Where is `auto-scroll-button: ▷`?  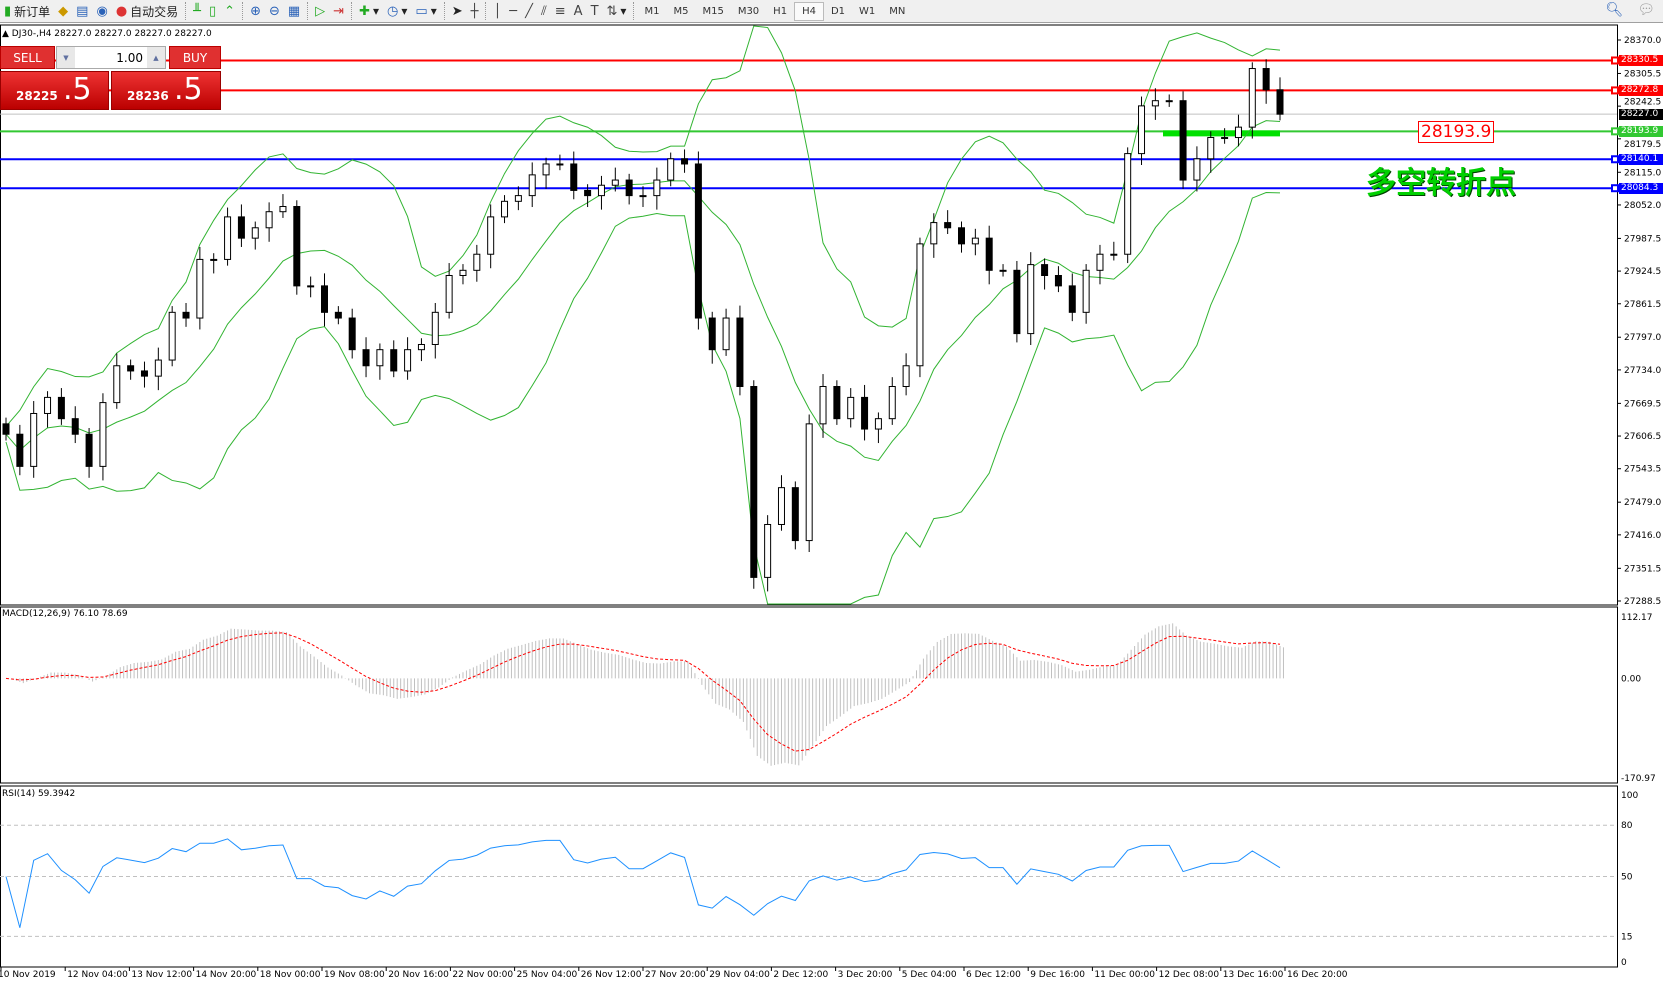
auto-scroll-button: ▷ is located at coordinates (320, 11).